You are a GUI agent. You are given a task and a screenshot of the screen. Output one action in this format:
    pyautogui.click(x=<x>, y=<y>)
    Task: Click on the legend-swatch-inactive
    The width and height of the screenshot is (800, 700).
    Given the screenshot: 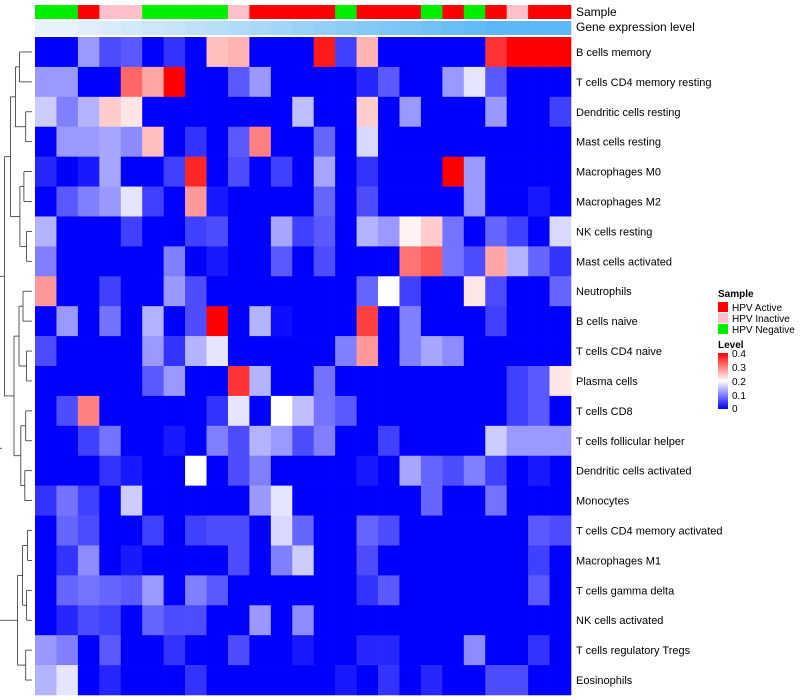 What is the action you would take?
    pyautogui.click(x=723, y=318)
    